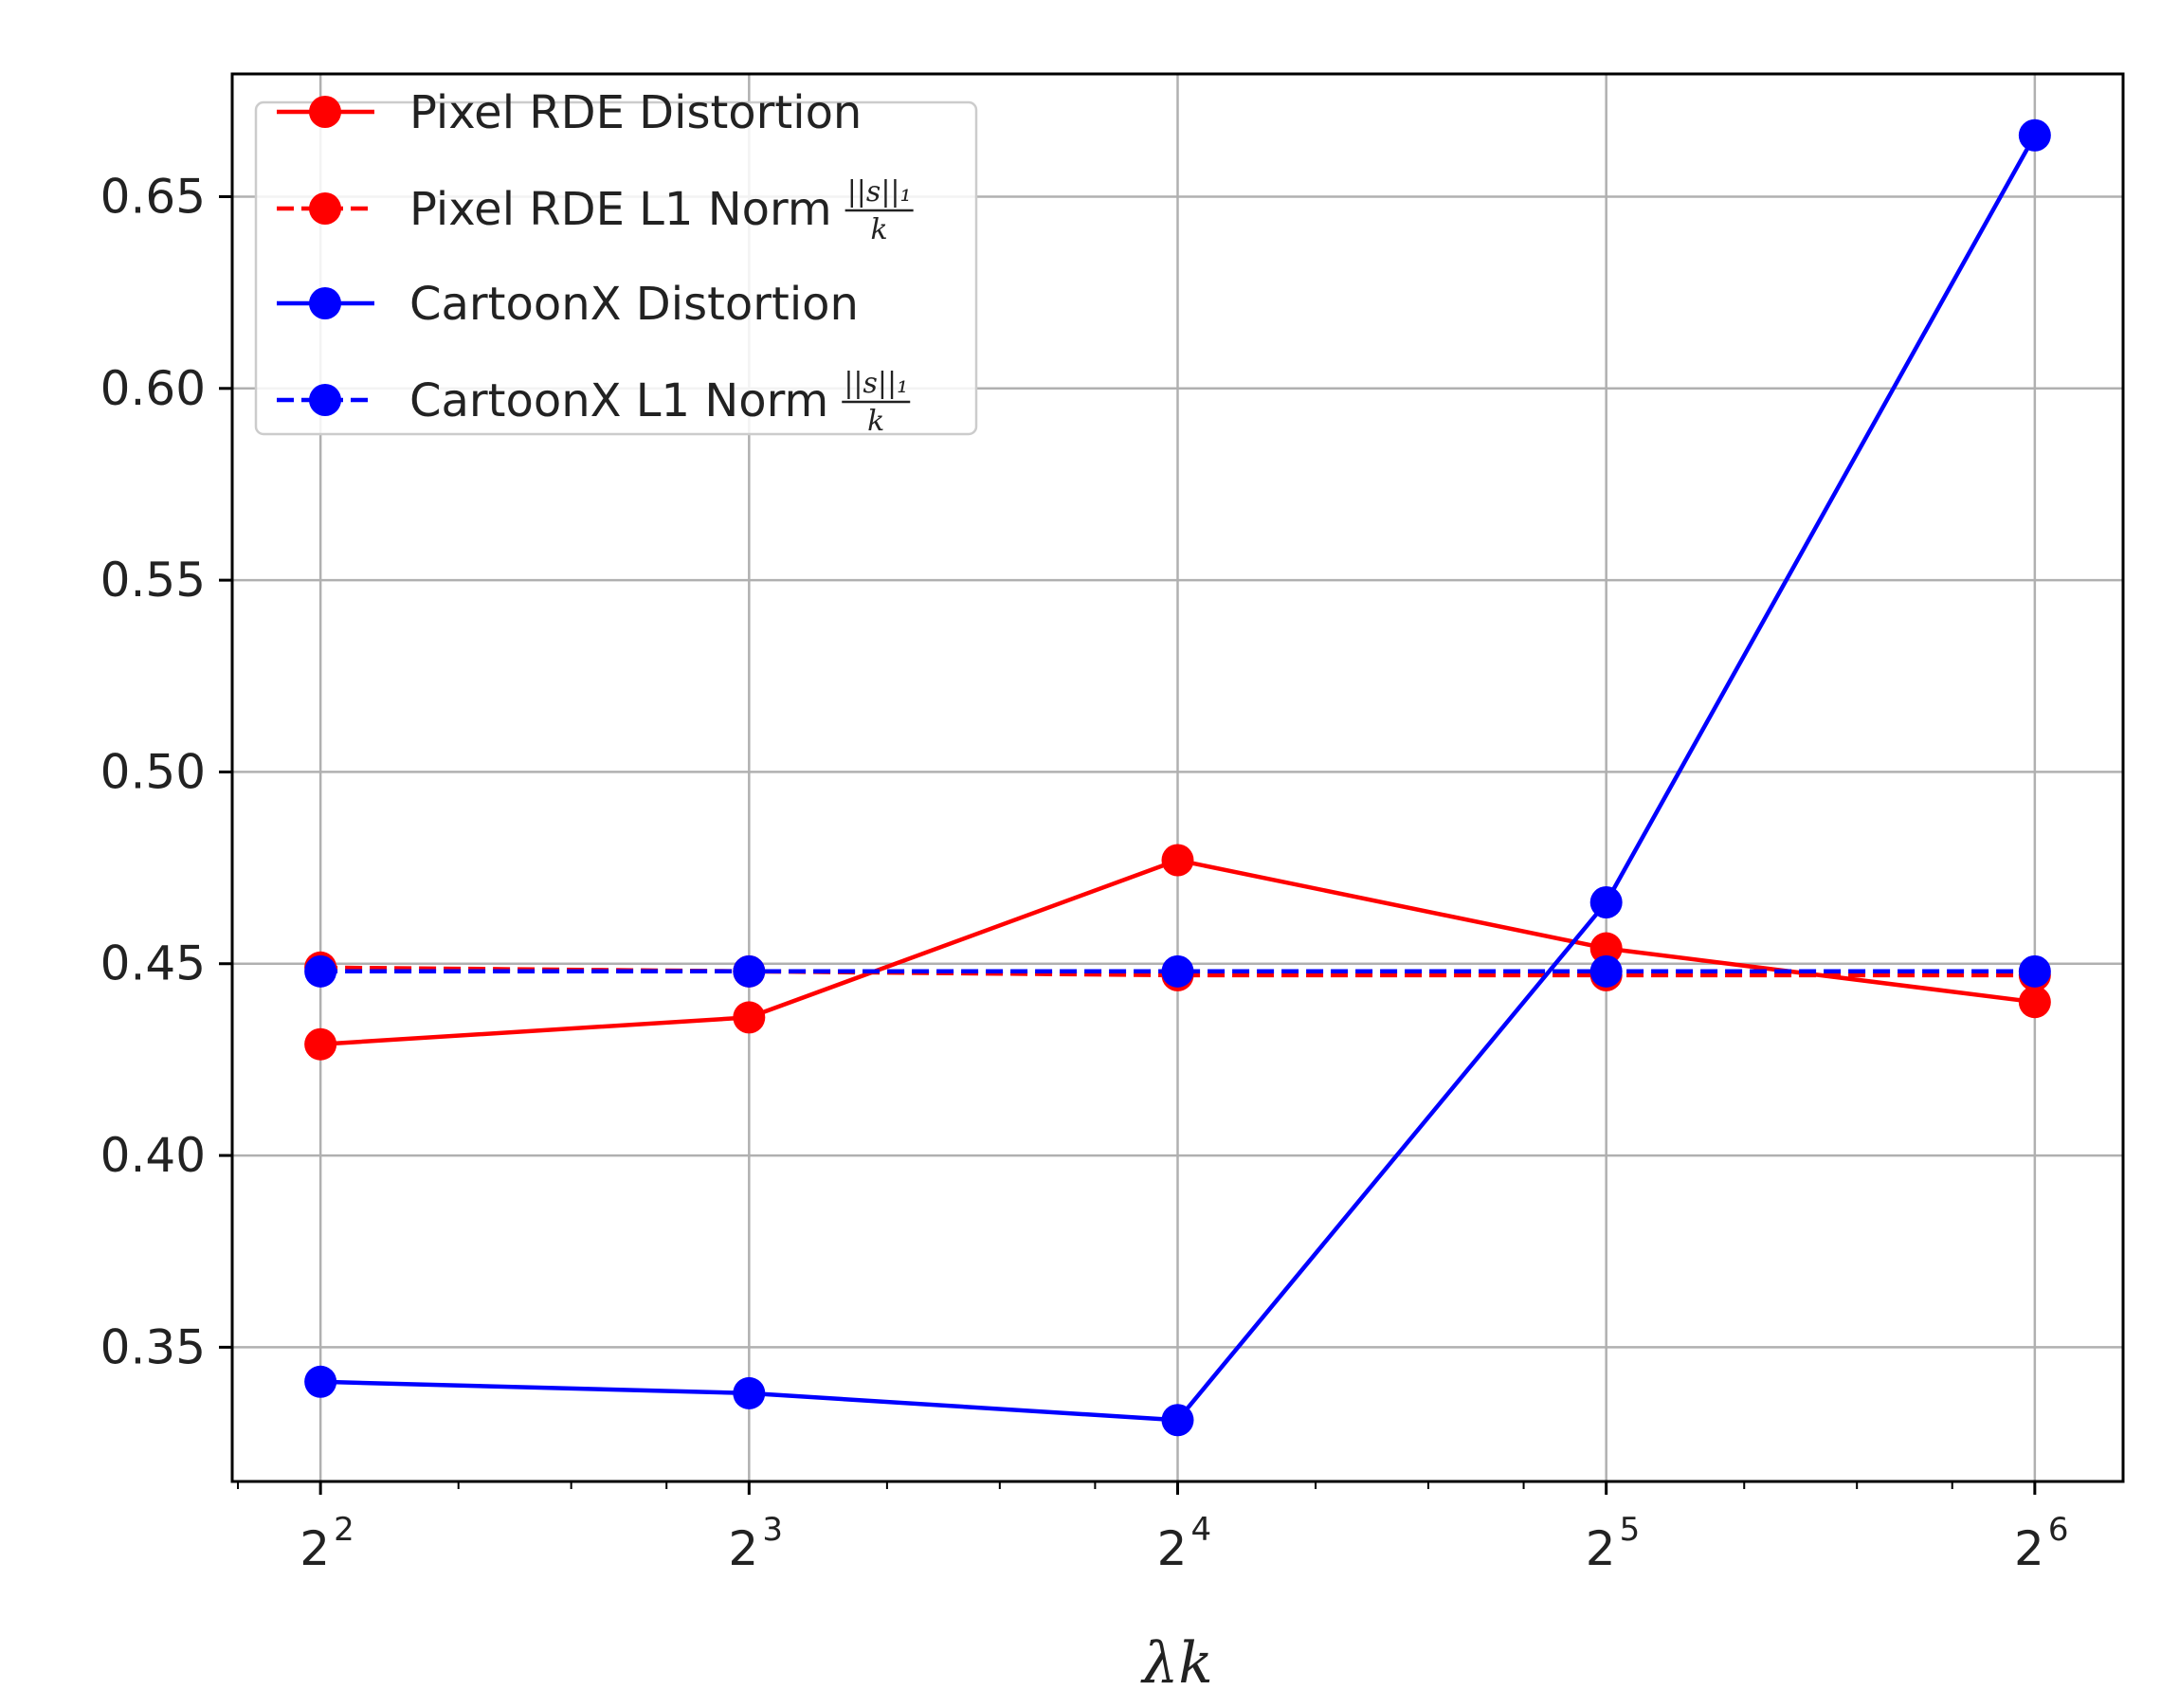 The image size is (2179, 1708). Describe the element at coordinates (153, 580) in the screenshot. I see `y-tick-label: 0.55` at that location.